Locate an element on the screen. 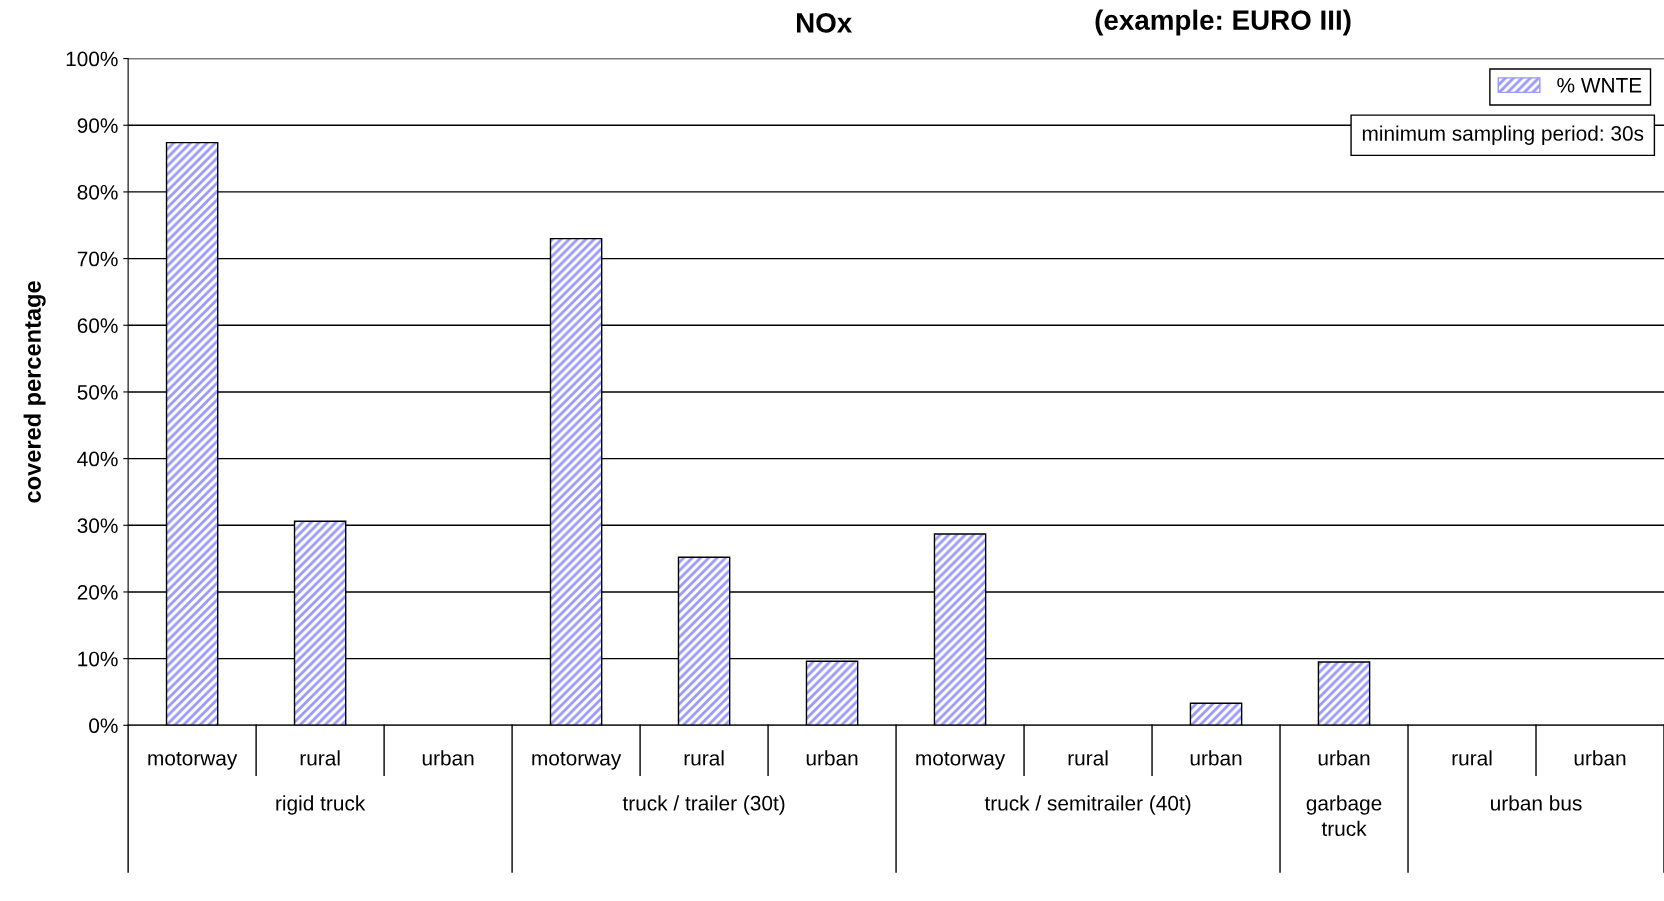 The height and width of the screenshot is (901, 1664). y-tick-label: 50% is located at coordinates (97, 392).